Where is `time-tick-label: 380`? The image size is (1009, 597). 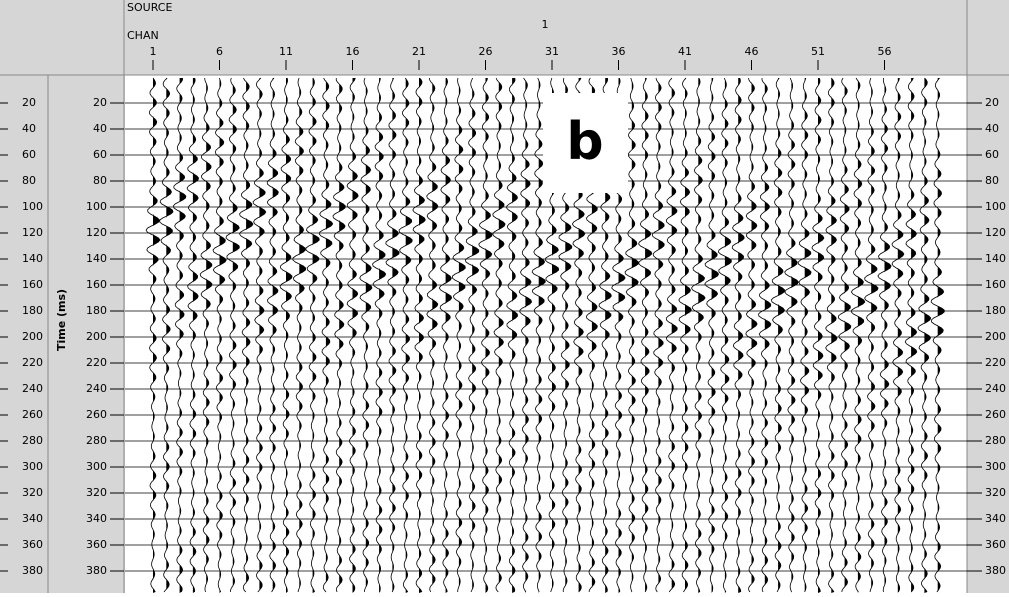 time-tick-label: 380 is located at coordinates (96, 570).